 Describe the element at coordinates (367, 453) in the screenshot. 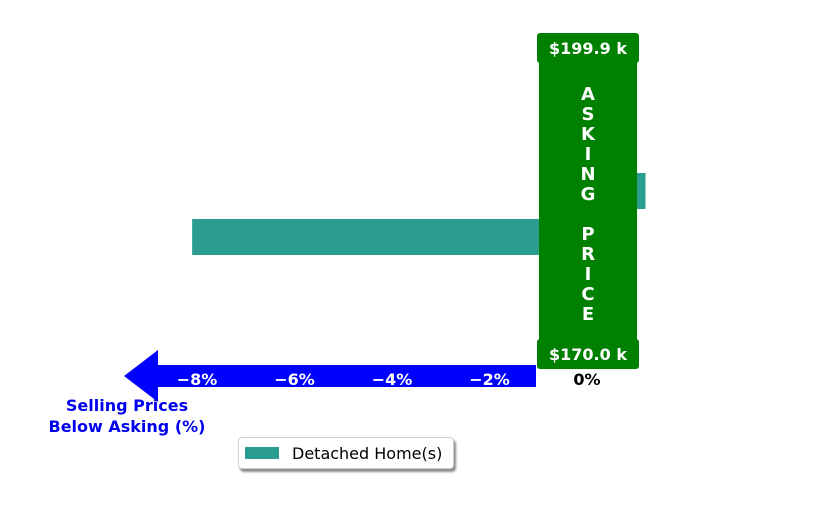

I see `legend-label: Detached Home(s)` at that location.